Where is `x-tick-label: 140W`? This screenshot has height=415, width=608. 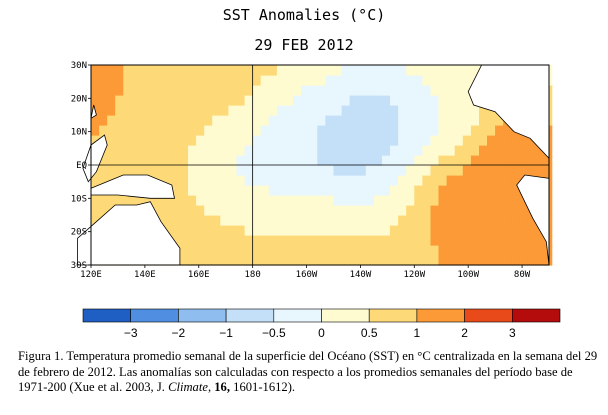 x-tick-label: 140W is located at coordinates (361, 275).